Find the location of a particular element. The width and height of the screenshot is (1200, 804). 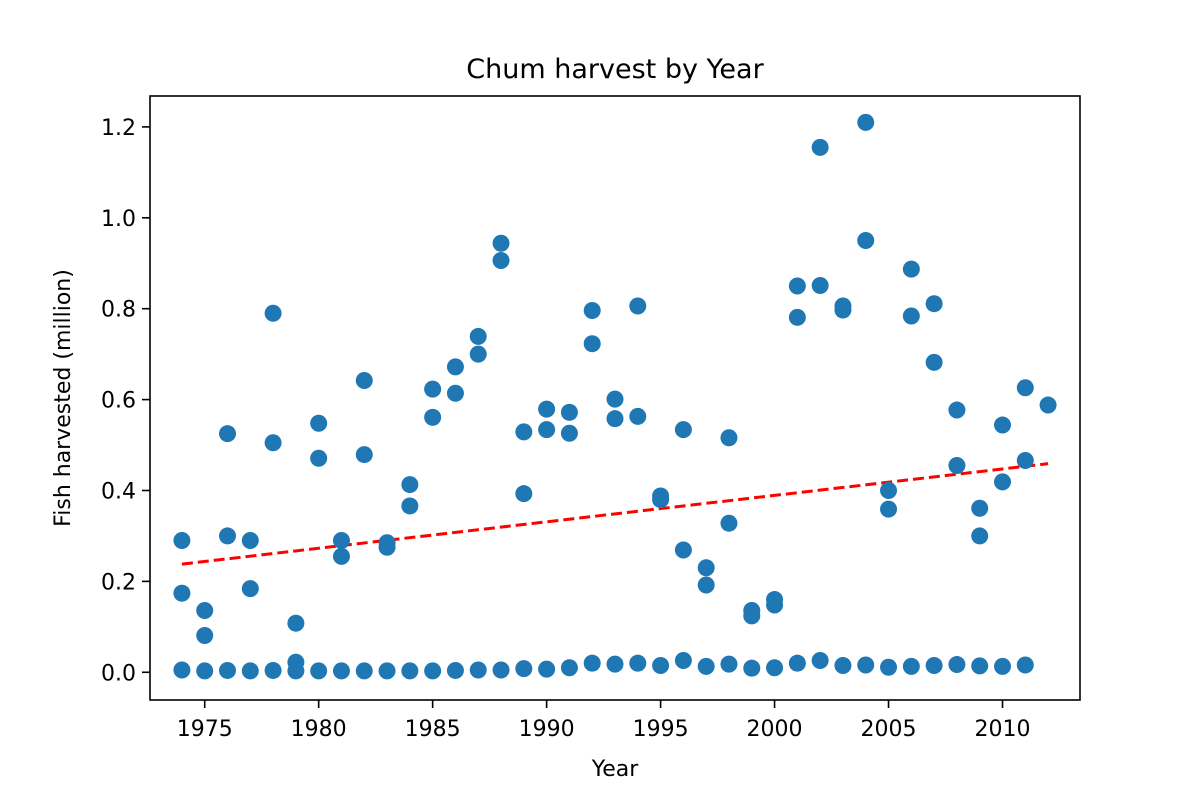

y-tick-label: 1.2 is located at coordinates (118, 128).